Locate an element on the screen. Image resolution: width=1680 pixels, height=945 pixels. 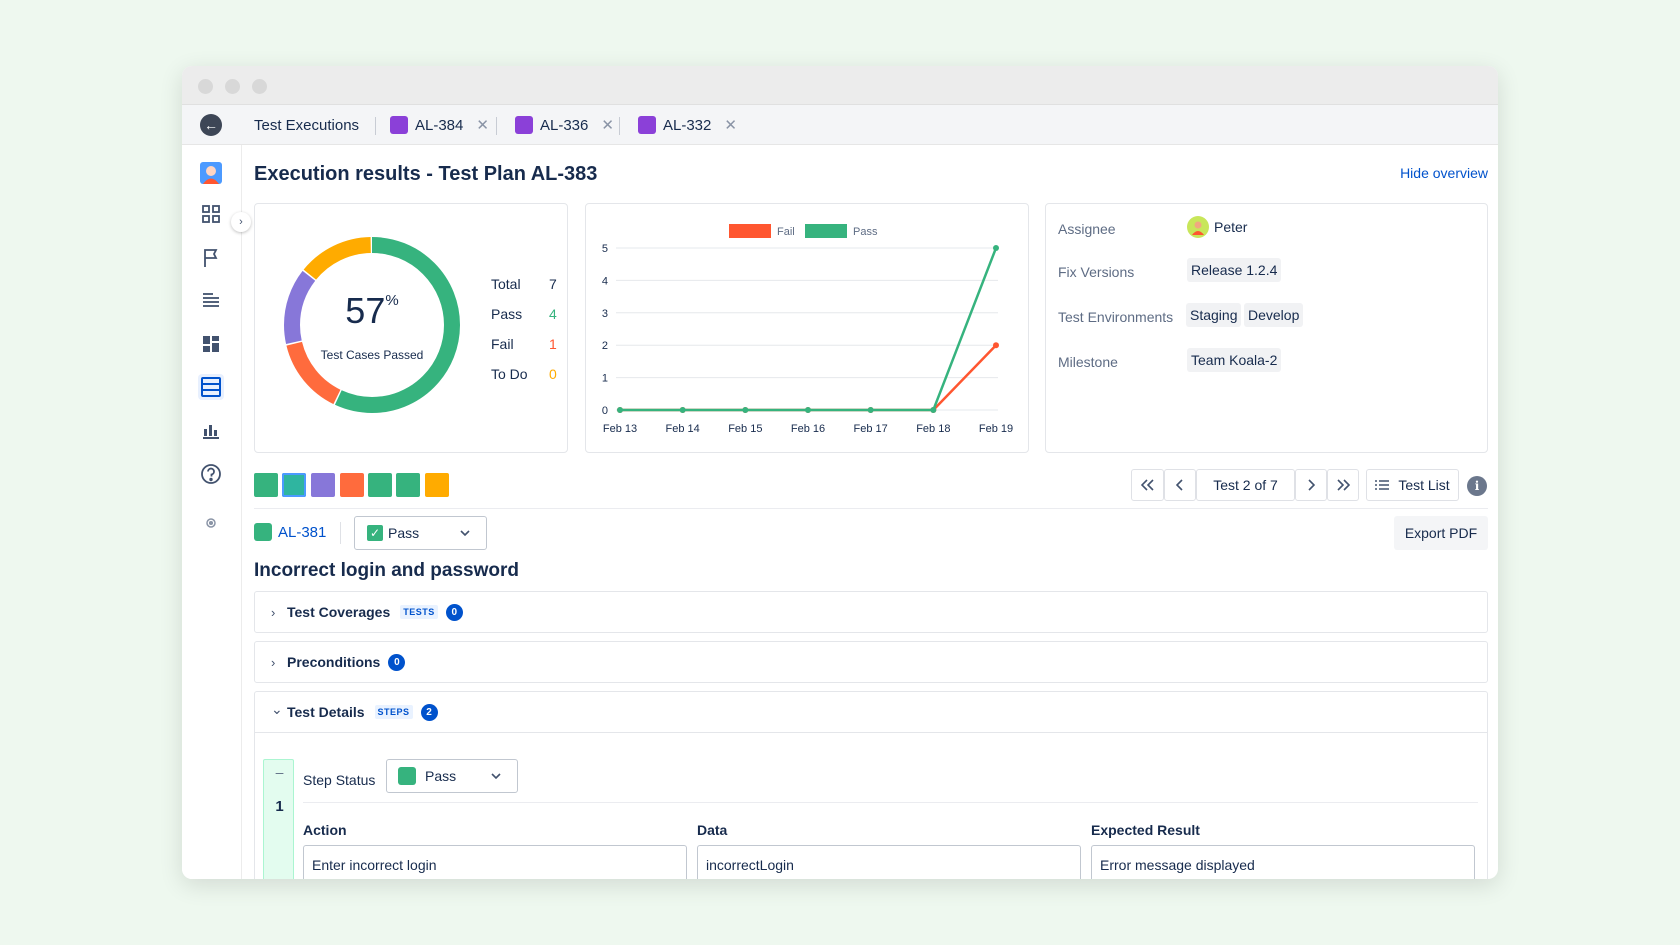
tab-al-384: AL-384 ✕ is located at coordinates (439, 125).